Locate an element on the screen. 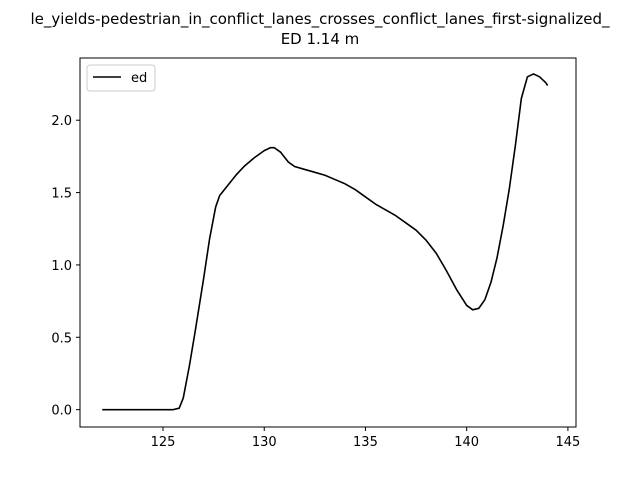  x-axis: 125 130 135 140 145 is located at coordinates (365, 438).